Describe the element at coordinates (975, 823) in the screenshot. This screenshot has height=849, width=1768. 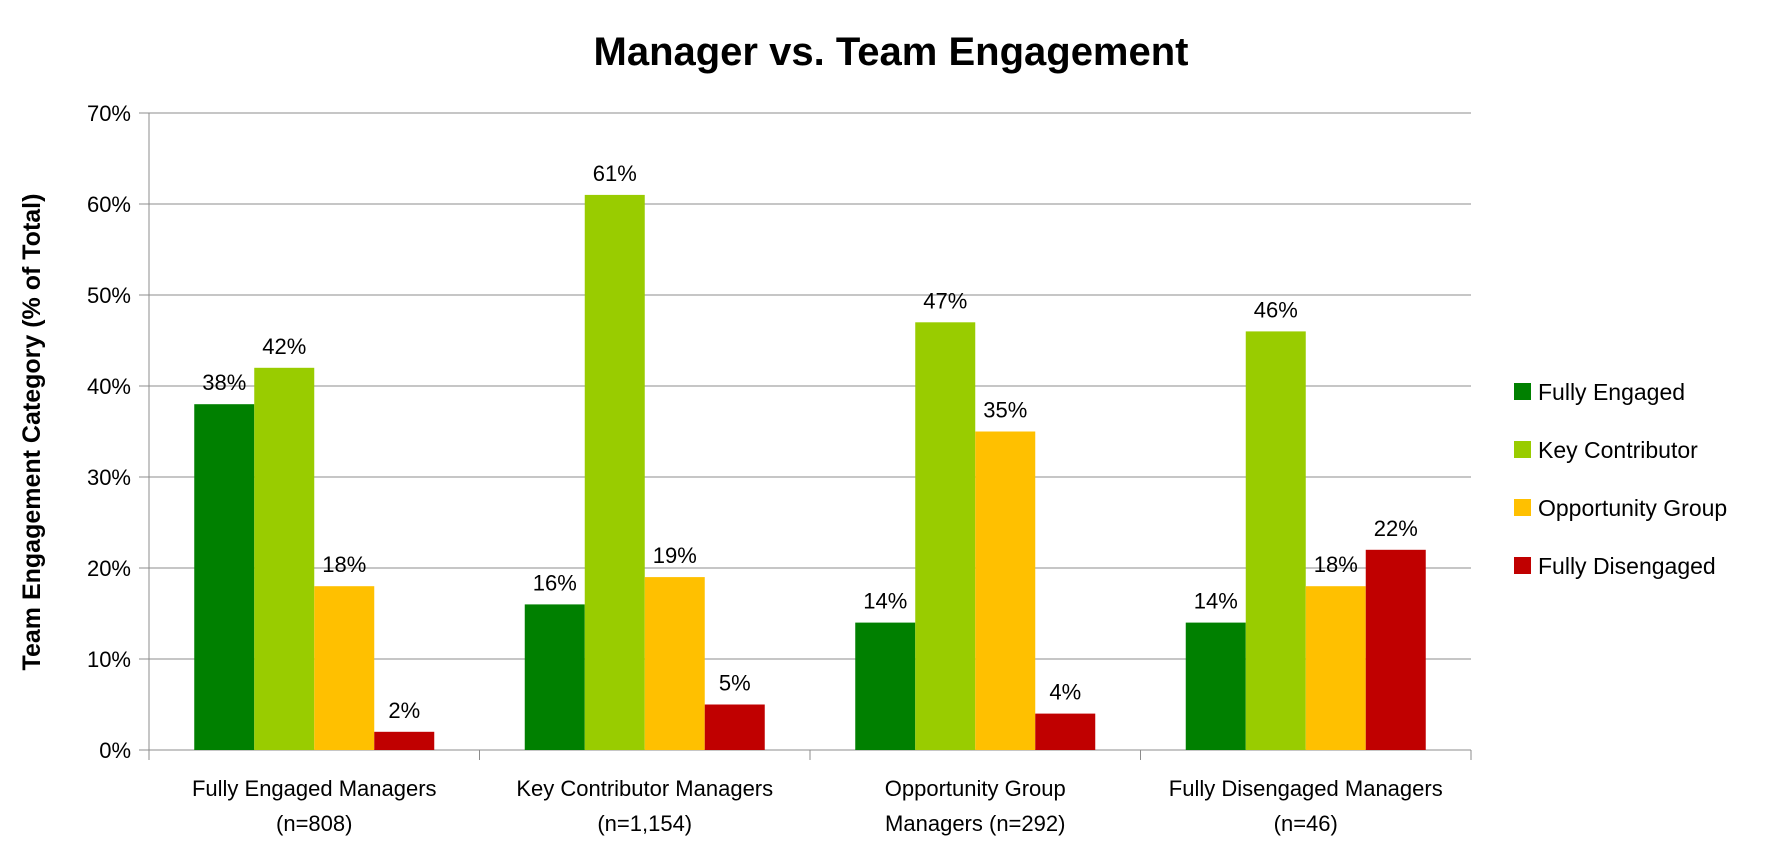
I see `x-category-label: Managers (n=292)` at that location.